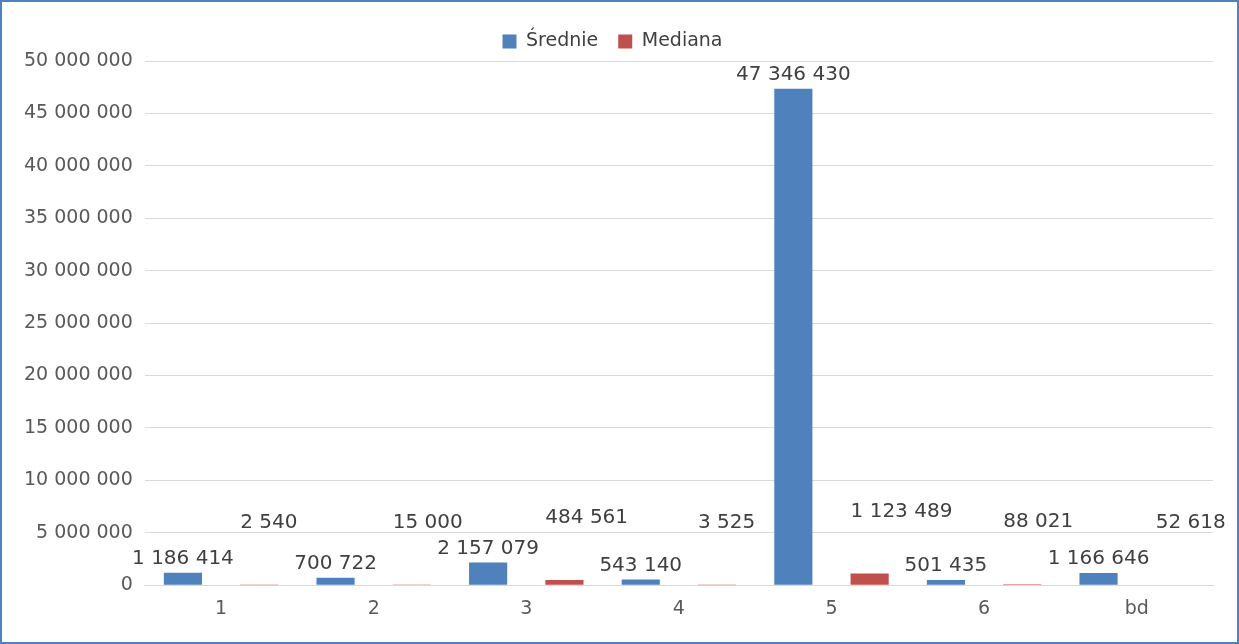 This screenshot has height=644, width=1239. I want to click on x-tick-label: 5, so click(831, 606).